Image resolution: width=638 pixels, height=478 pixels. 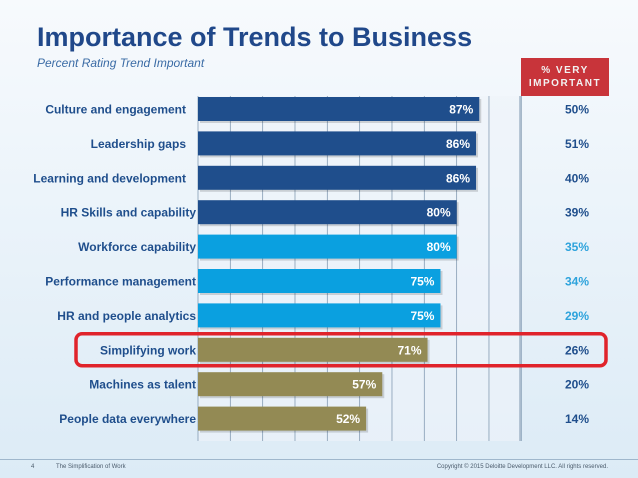 What do you see at coordinates (139, 144) in the screenshot?
I see `category-label: Leadership gaps` at bounding box center [139, 144].